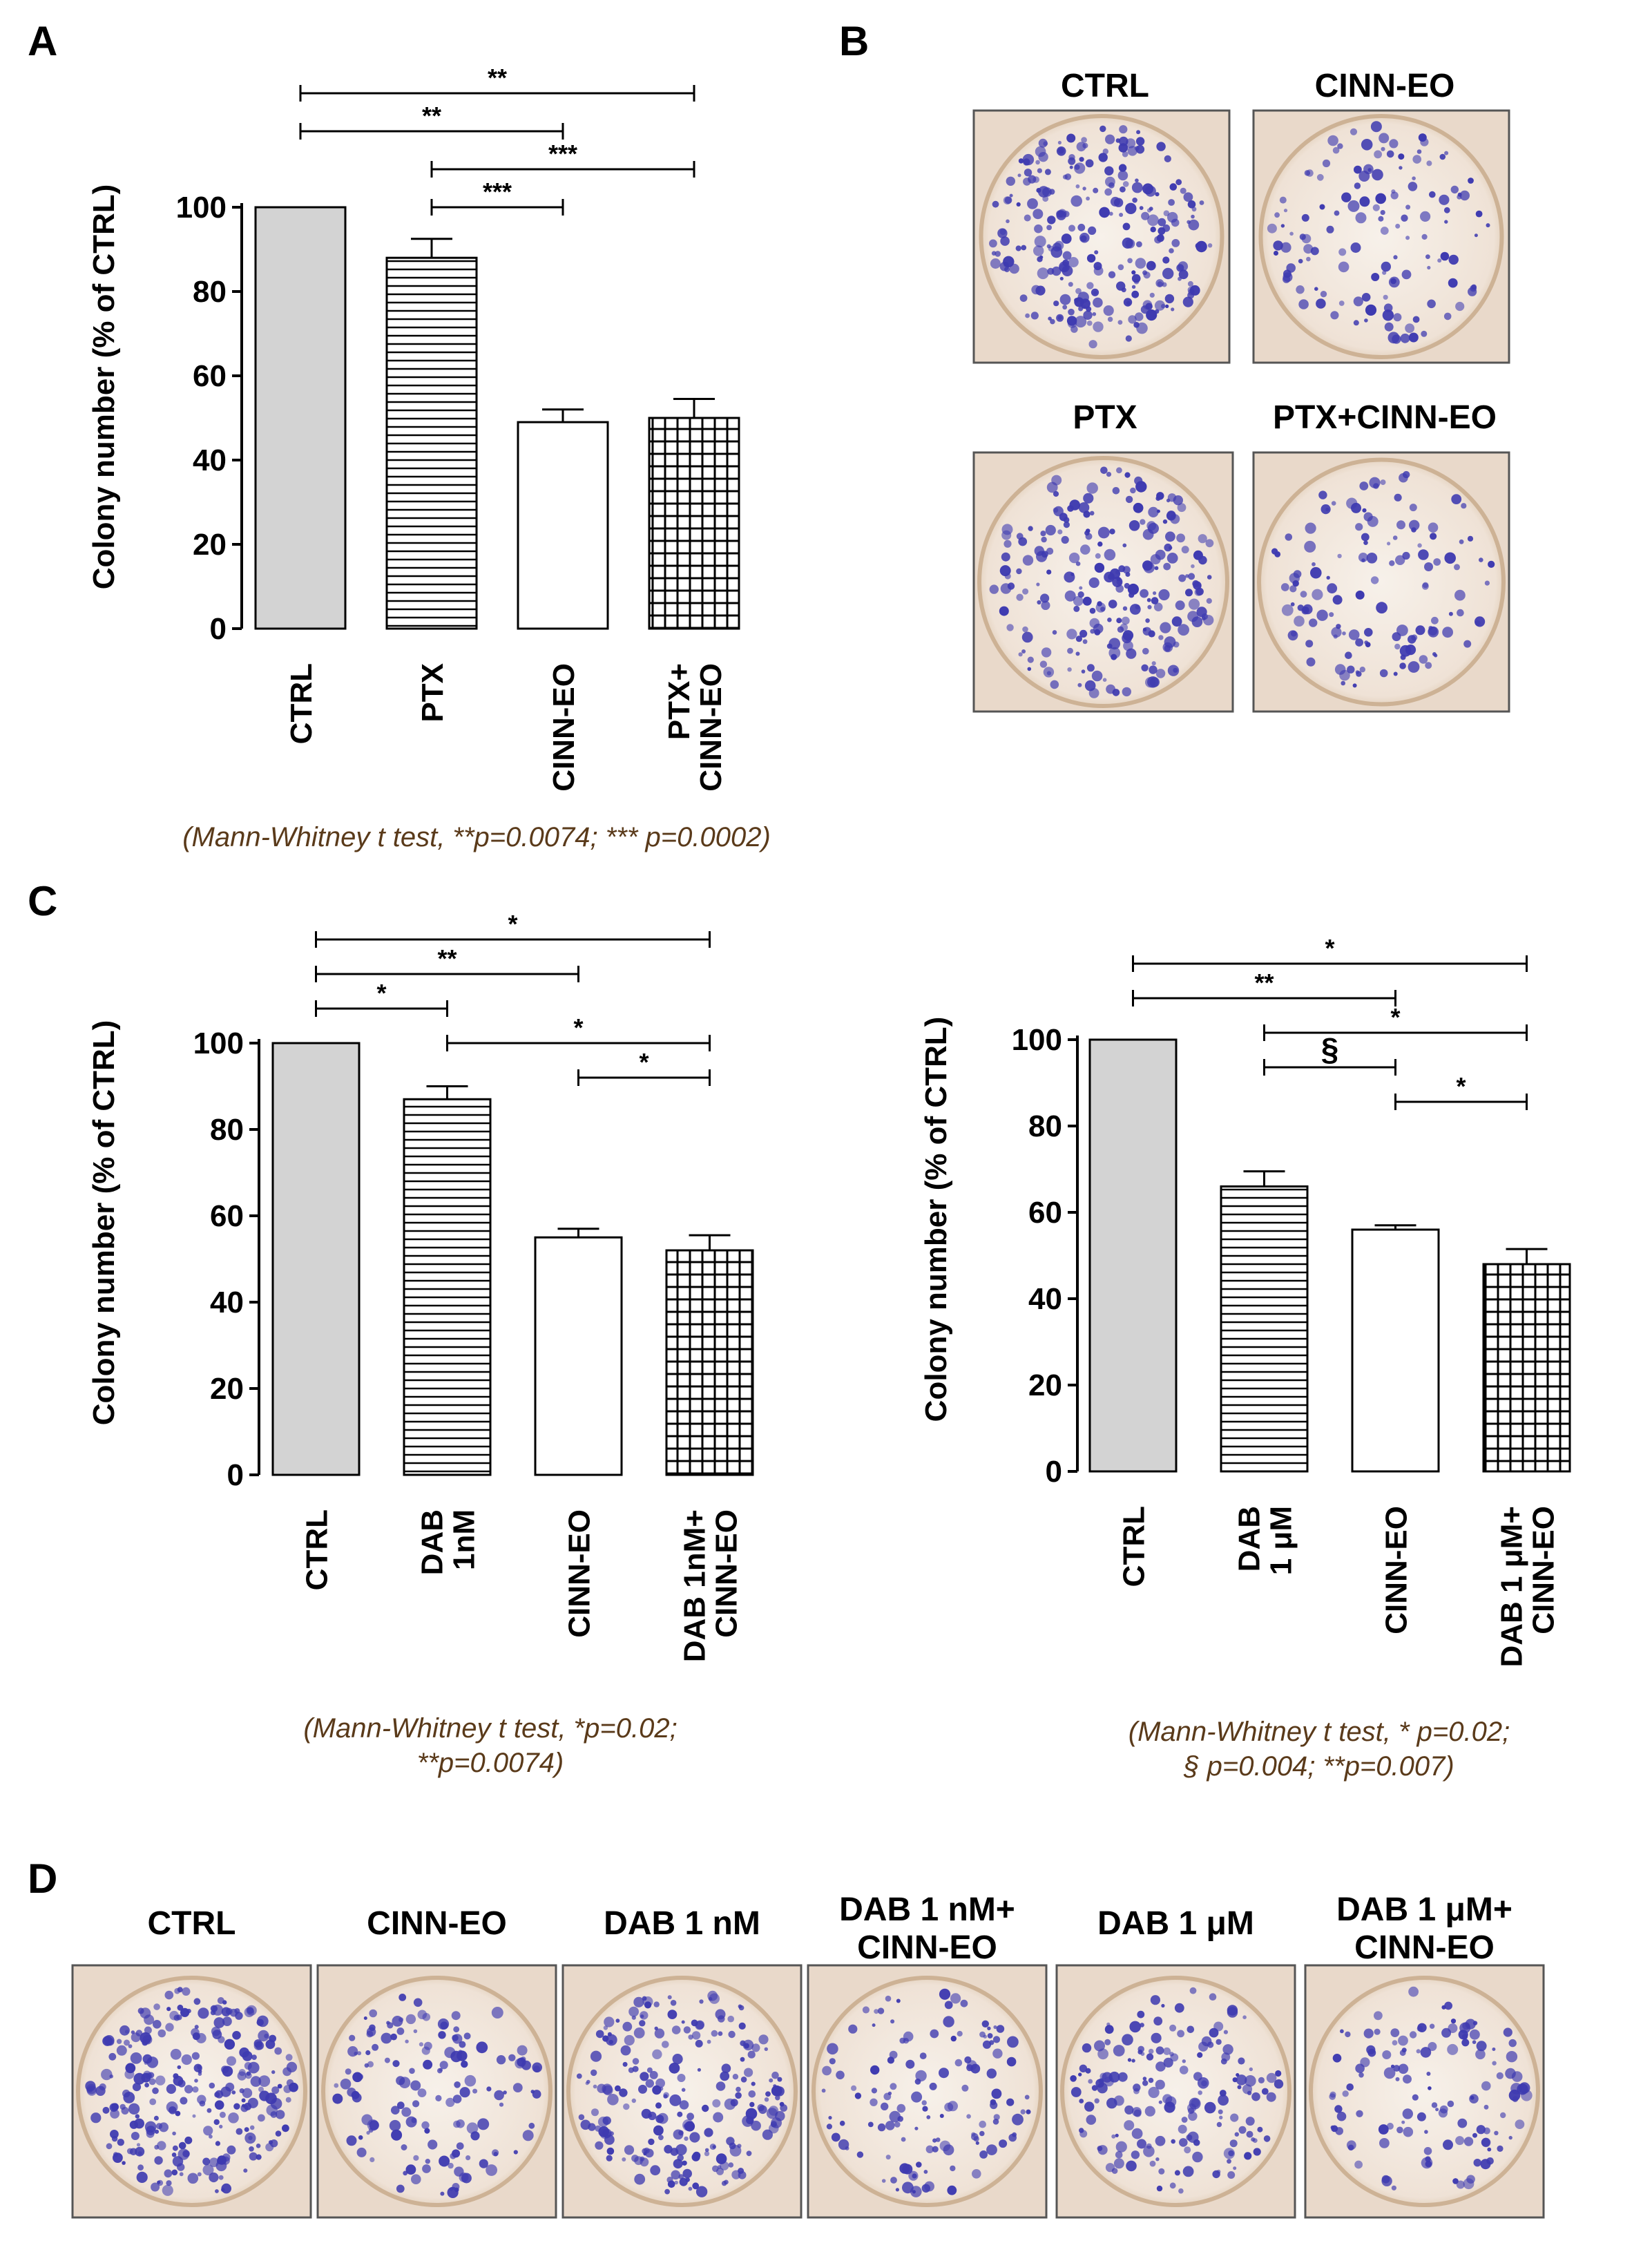  Describe the element at coordinates (1241, 390) in the screenshot. I see `panel-b-plate-images: CTRL CINN-EO PTX PTX+CINN-EO` at that location.